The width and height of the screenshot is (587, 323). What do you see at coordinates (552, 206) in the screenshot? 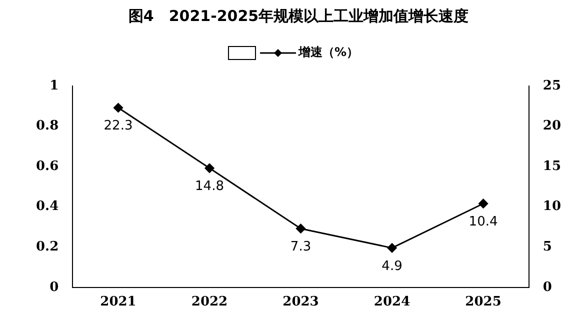
I see `y2-tick-label: 10` at bounding box center [552, 206].